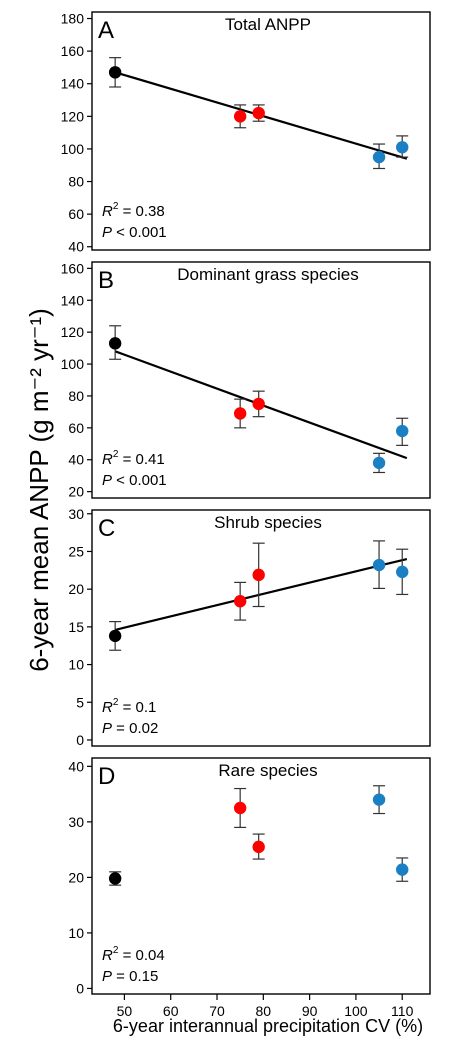  Describe the element at coordinates (267, 274) in the screenshot. I see `panel-title: Dominant grass species` at that location.